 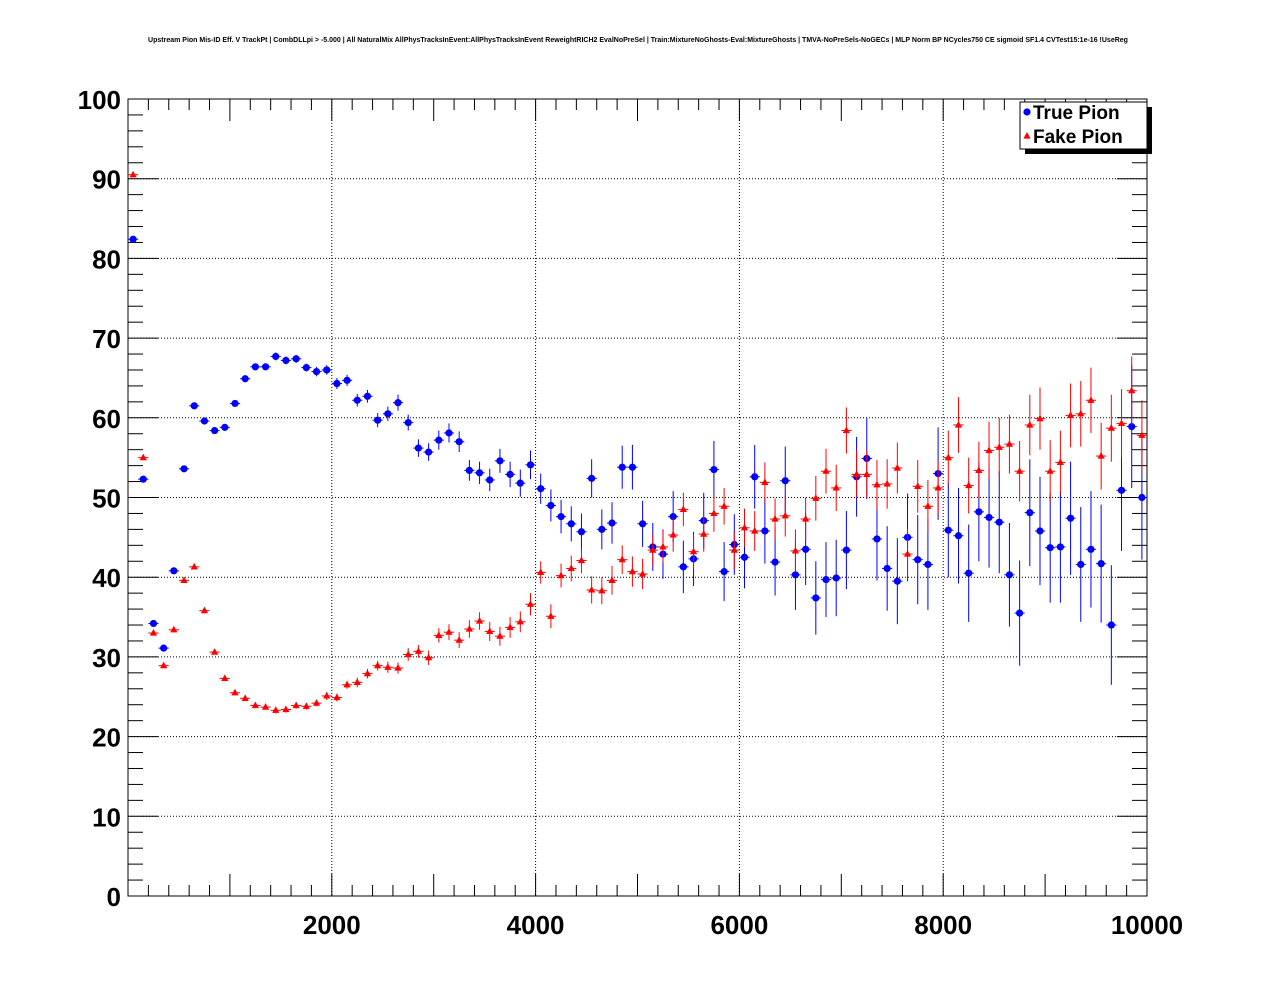 What do you see at coordinates (106, 817) in the screenshot?
I see `y-tick-label: 10` at bounding box center [106, 817].